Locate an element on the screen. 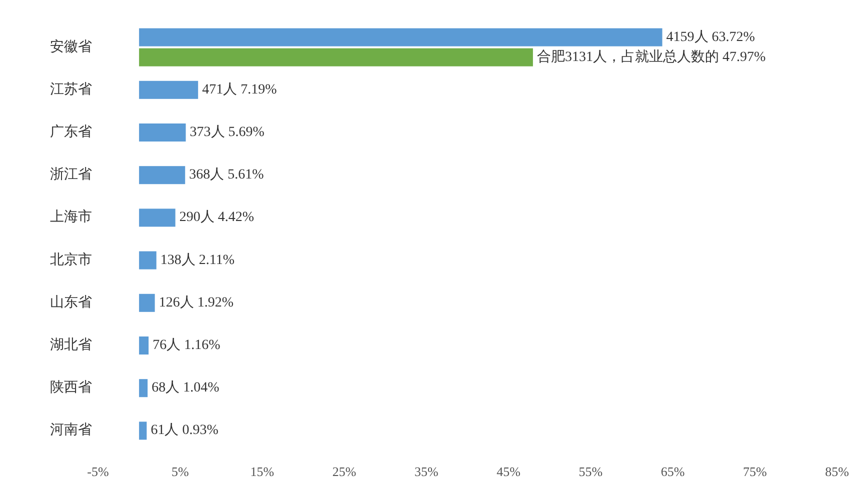  x-tick-label: 45% is located at coordinates (508, 471).